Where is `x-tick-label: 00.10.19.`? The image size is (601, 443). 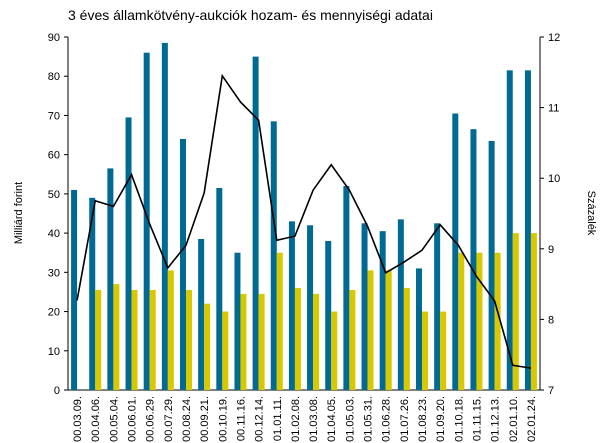 x-tick-label: 00.10.19. is located at coordinates (223, 419).